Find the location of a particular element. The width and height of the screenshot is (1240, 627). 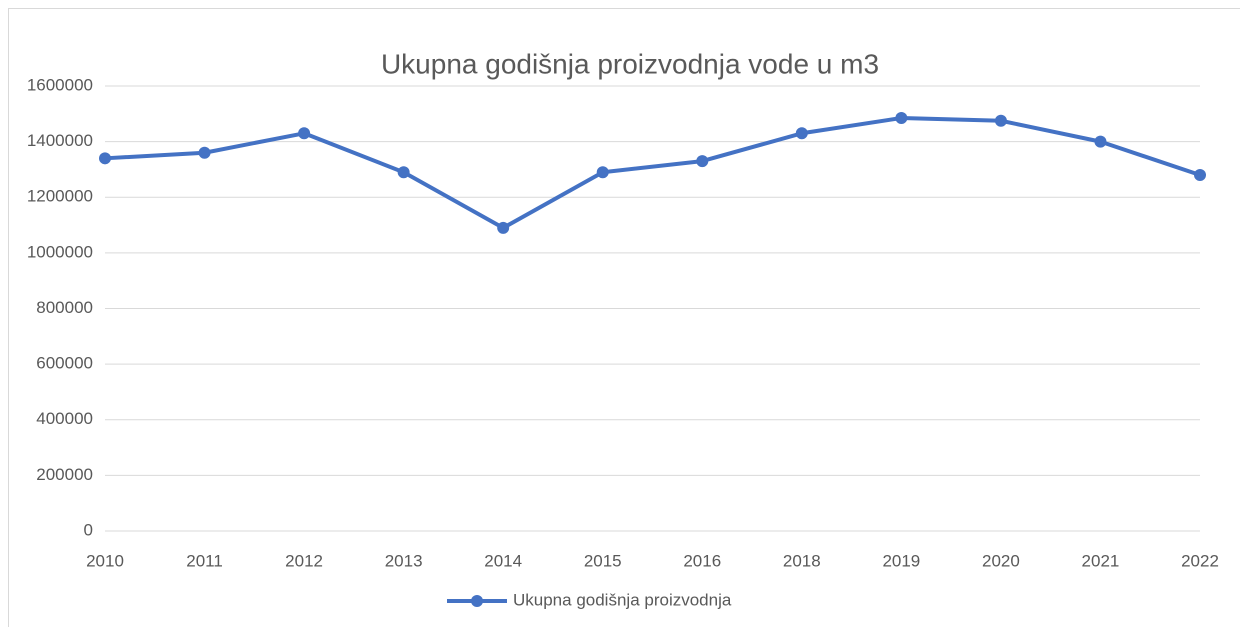

y-tick-label: 400000 is located at coordinates (64, 418).